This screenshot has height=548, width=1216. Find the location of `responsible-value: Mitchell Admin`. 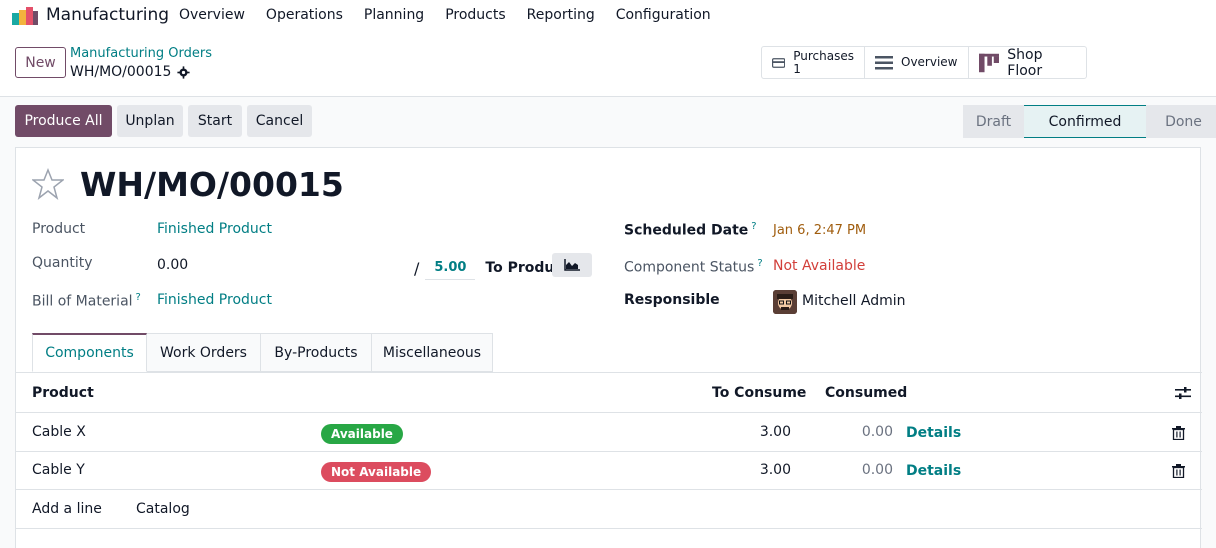

responsible-value: Mitchell Admin is located at coordinates (854, 301).